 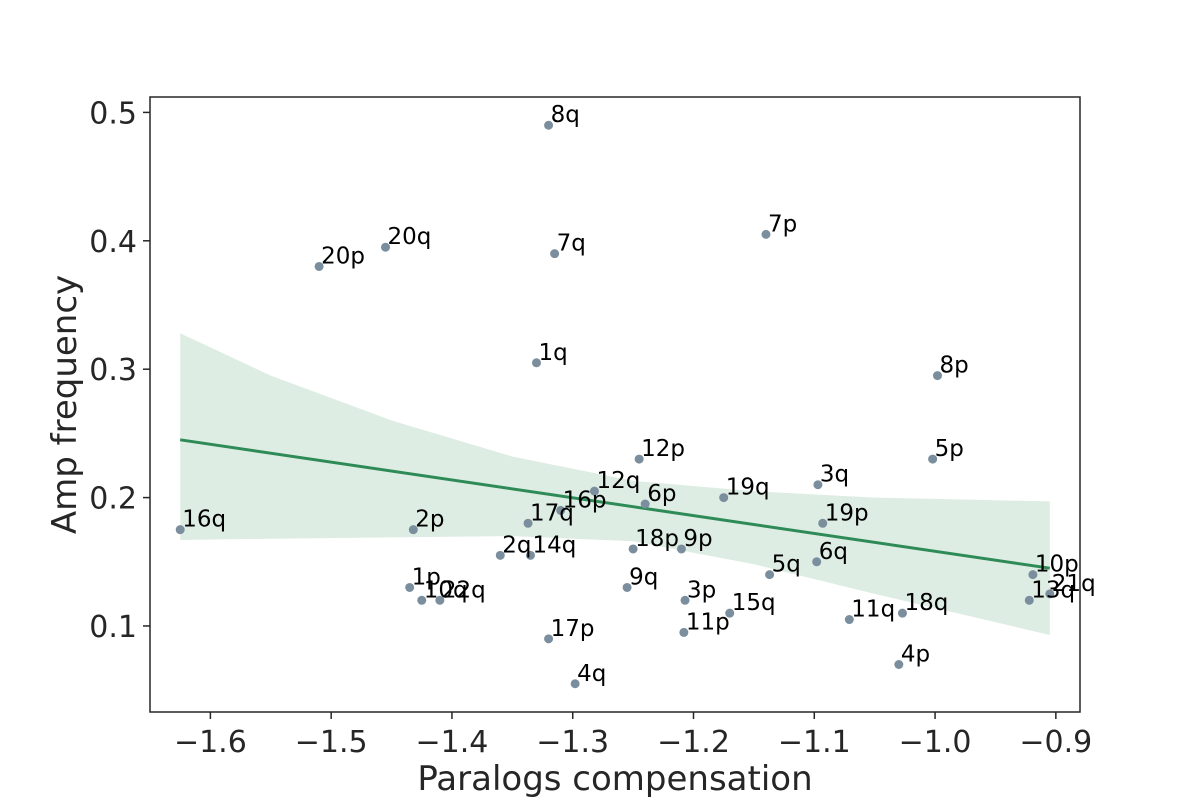 What do you see at coordinates (573, 629) in the screenshot?
I see `point-label-17p: 17p` at bounding box center [573, 629].